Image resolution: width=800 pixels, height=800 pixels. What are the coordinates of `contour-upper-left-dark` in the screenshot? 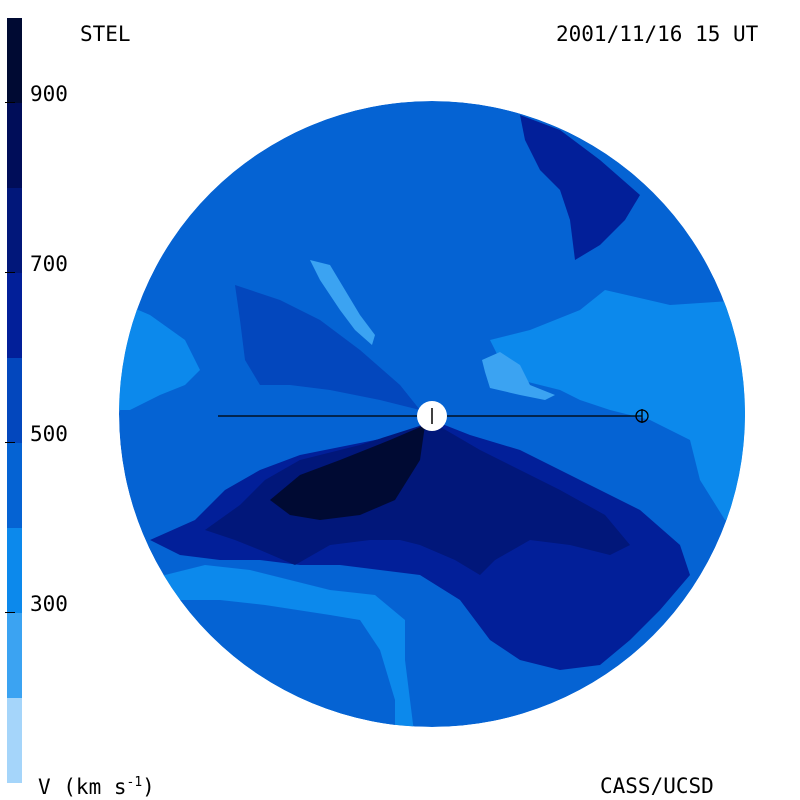 It's located at (327, 347).